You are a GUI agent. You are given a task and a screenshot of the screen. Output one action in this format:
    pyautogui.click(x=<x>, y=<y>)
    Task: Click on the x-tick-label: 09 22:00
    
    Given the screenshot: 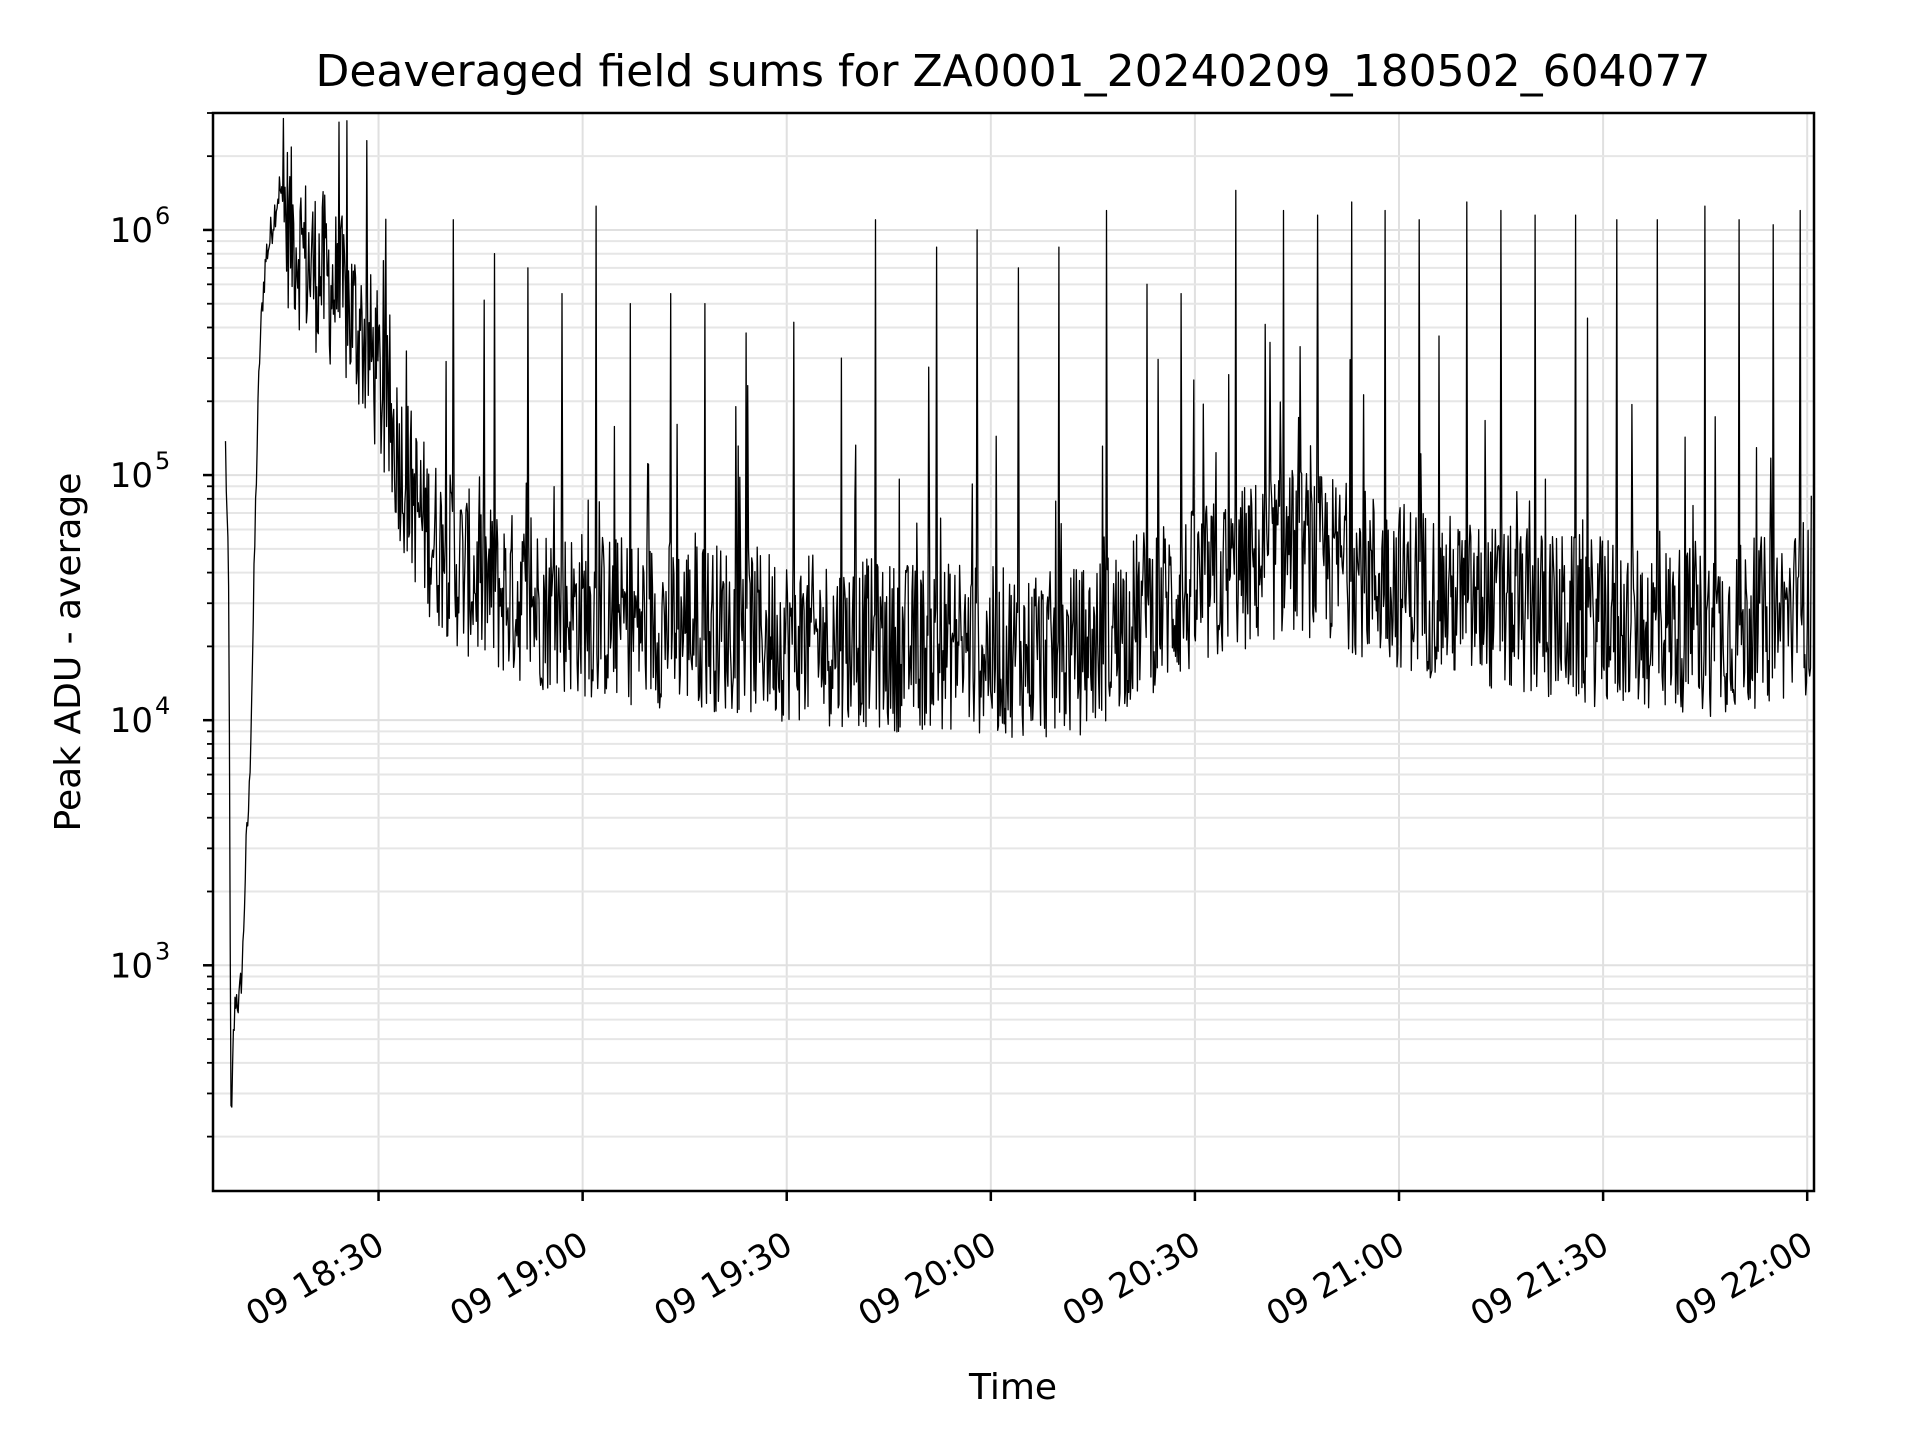 What is the action you would take?
    pyautogui.click(x=1744, y=1279)
    